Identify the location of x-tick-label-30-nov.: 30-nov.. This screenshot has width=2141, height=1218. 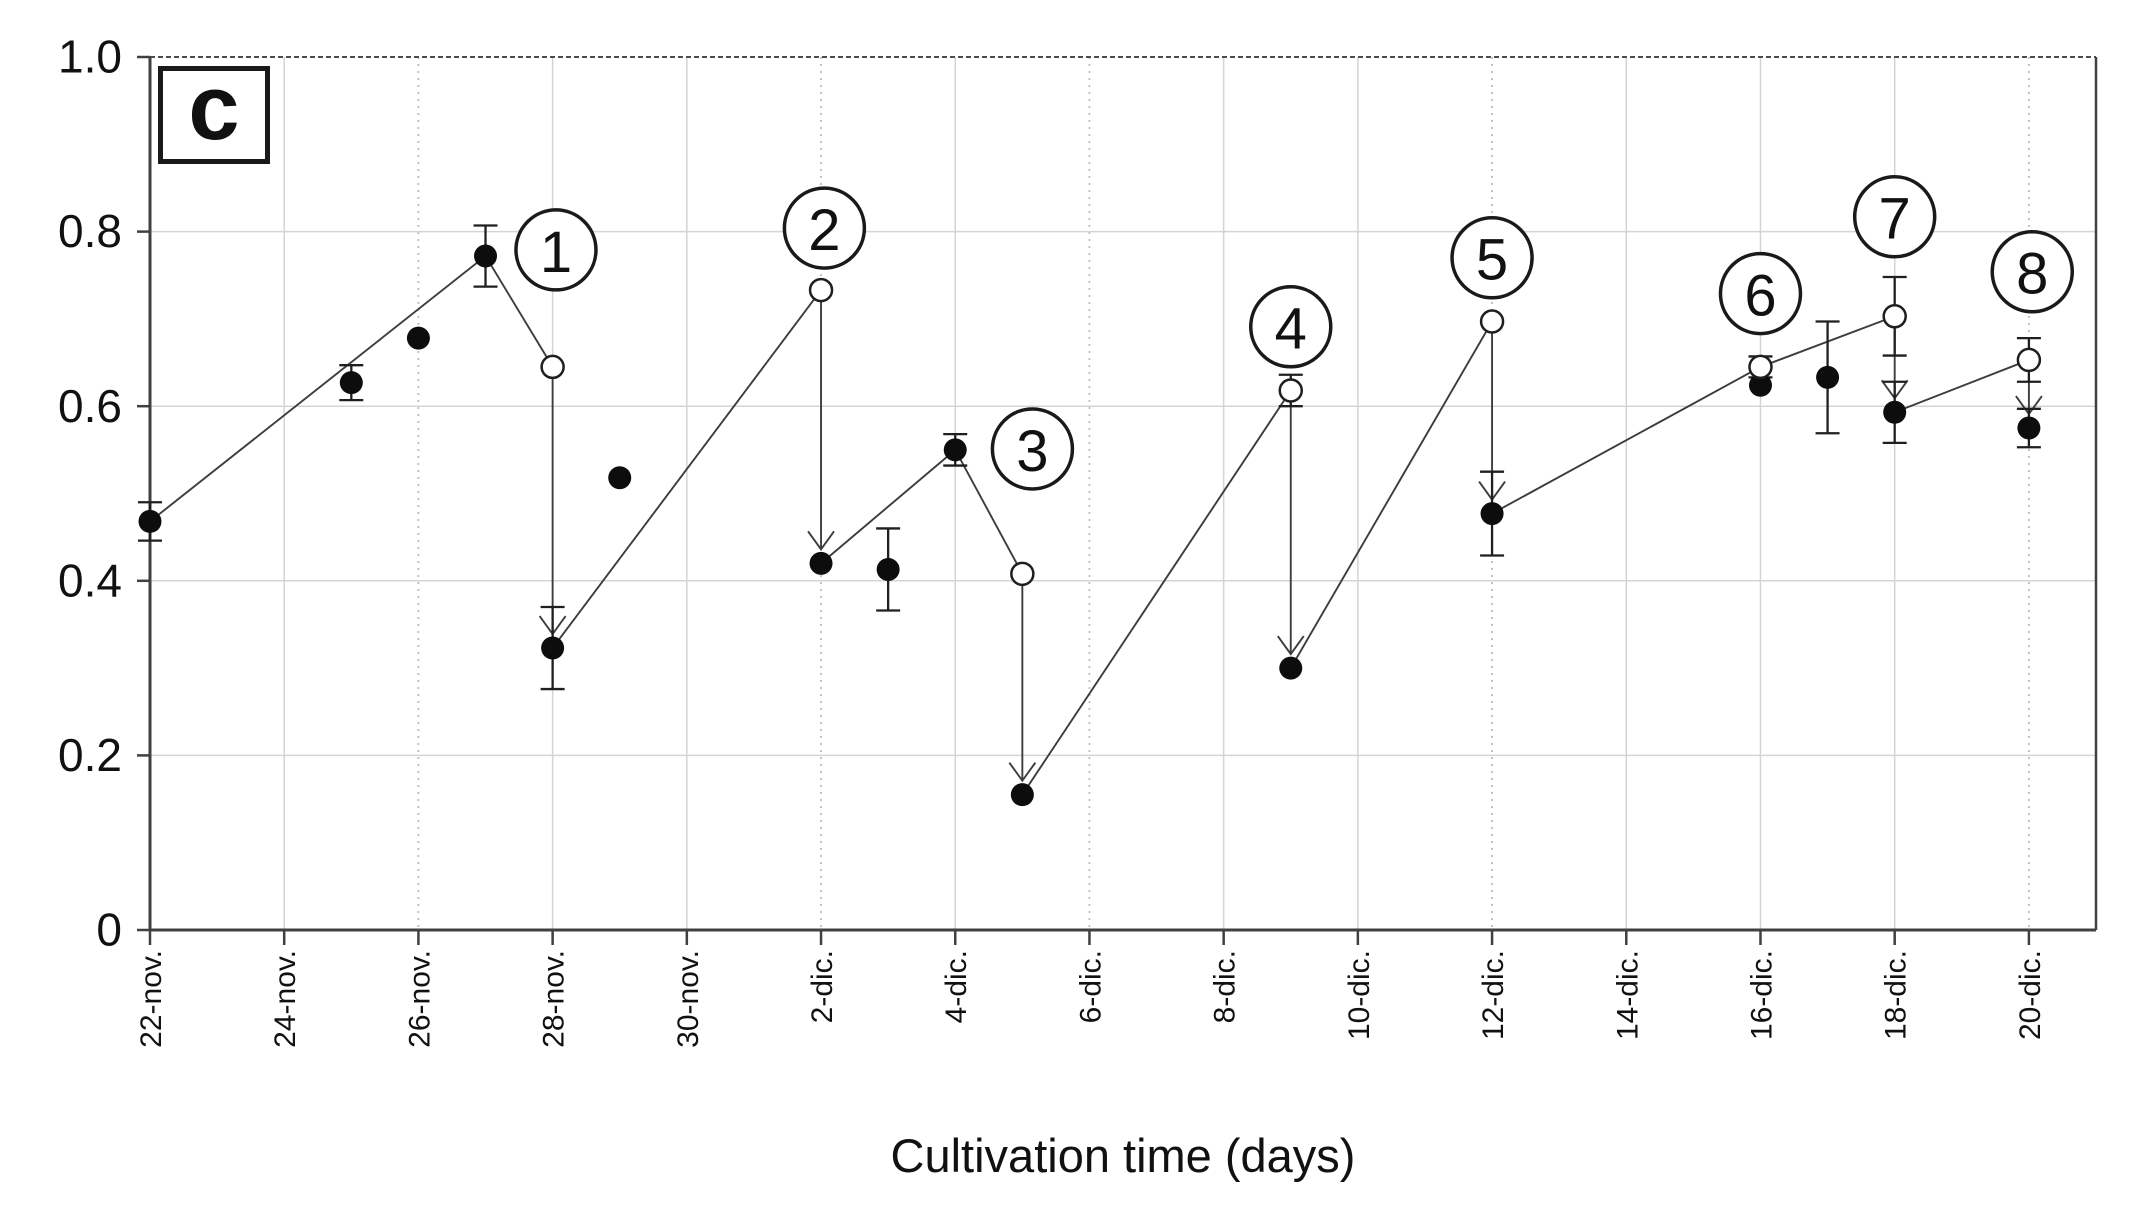
(688, 999).